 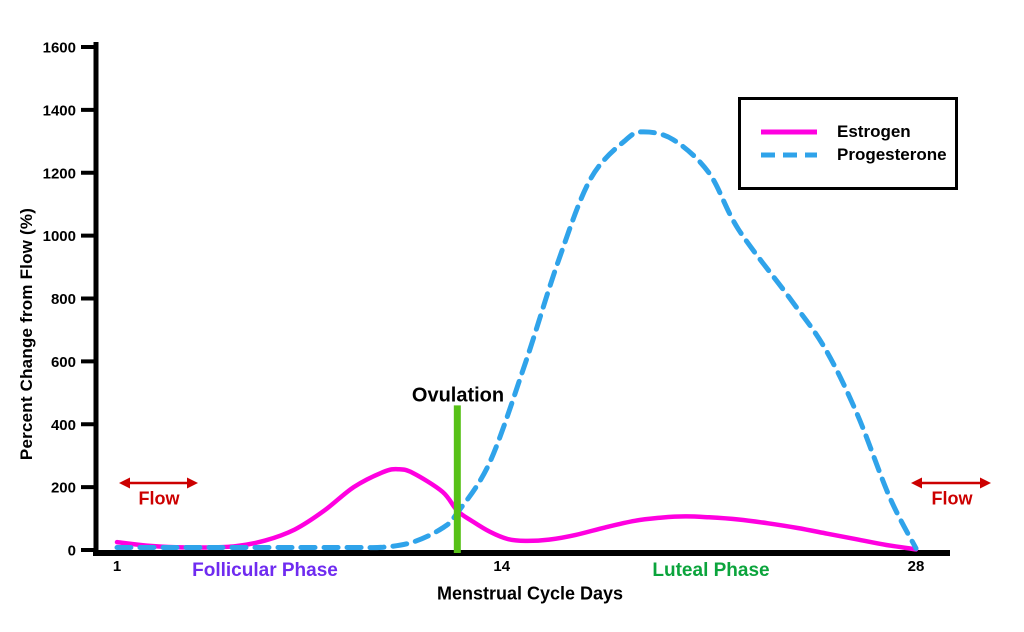 What do you see at coordinates (59, 236) in the screenshot?
I see `y-tick-label: 1000` at bounding box center [59, 236].